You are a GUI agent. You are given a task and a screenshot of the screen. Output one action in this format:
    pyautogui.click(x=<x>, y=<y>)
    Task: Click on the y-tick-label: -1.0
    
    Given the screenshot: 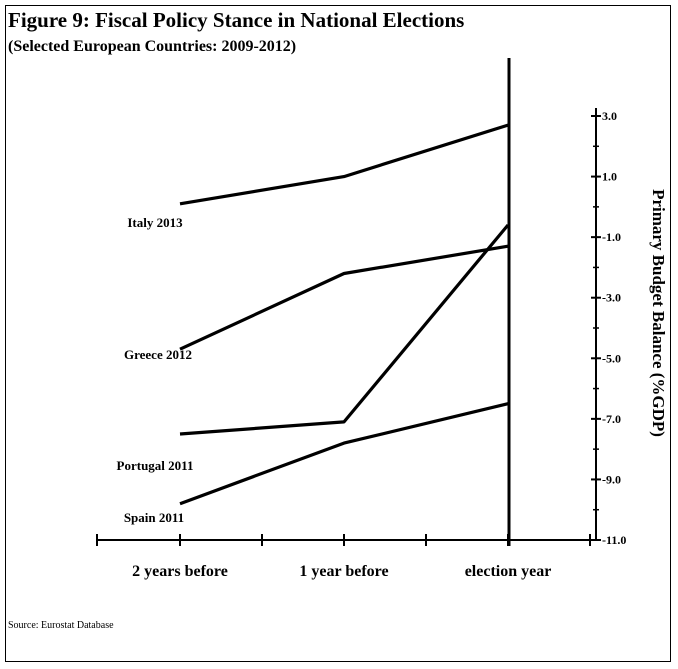 What is the action you would take?
    pyautogui.click(x=611, y=237)
    